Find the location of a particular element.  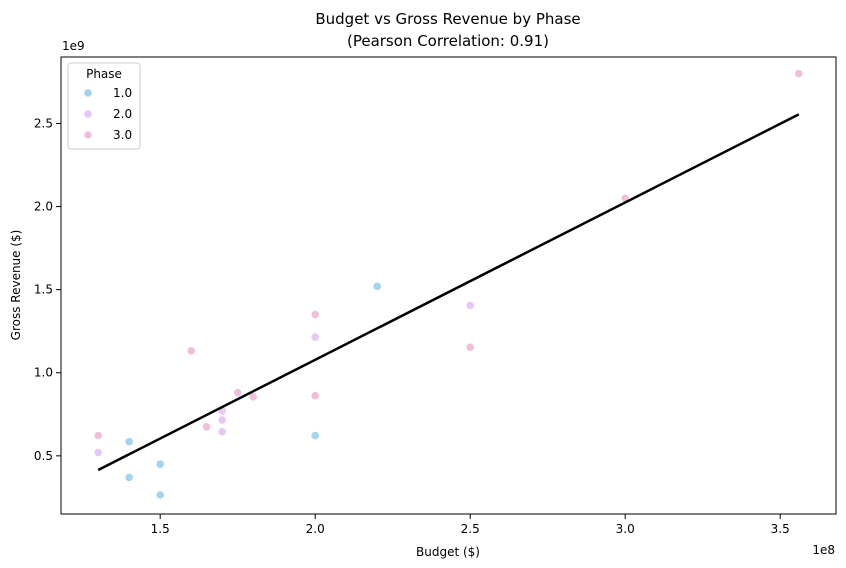

y-tick-label: 2.0 is located at coordinates (43, 207).